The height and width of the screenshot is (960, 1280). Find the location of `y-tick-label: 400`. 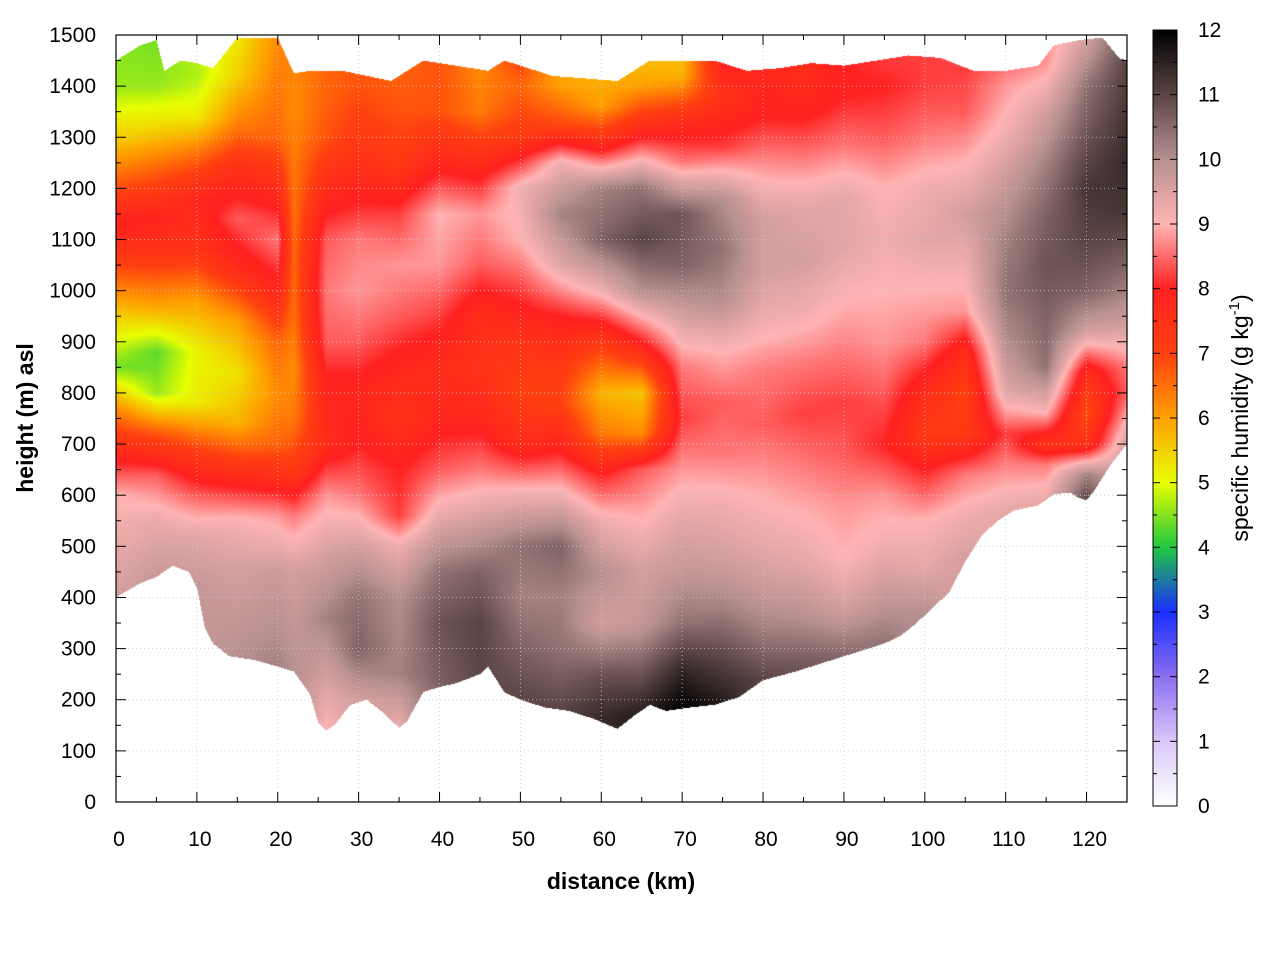

y-tick-label: 400 is located at coordinates (78, 597).